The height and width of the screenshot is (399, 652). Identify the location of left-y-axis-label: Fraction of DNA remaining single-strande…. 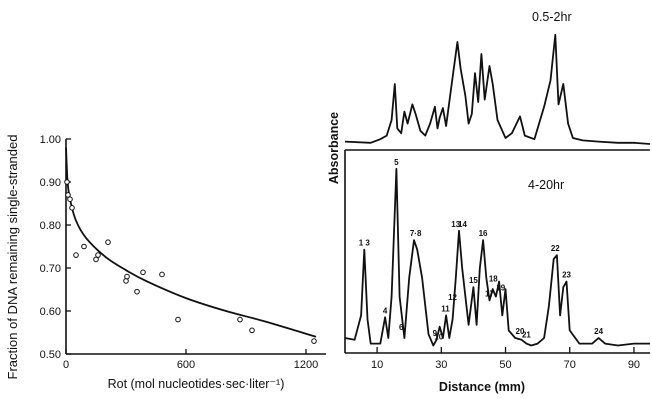
(12, 257).